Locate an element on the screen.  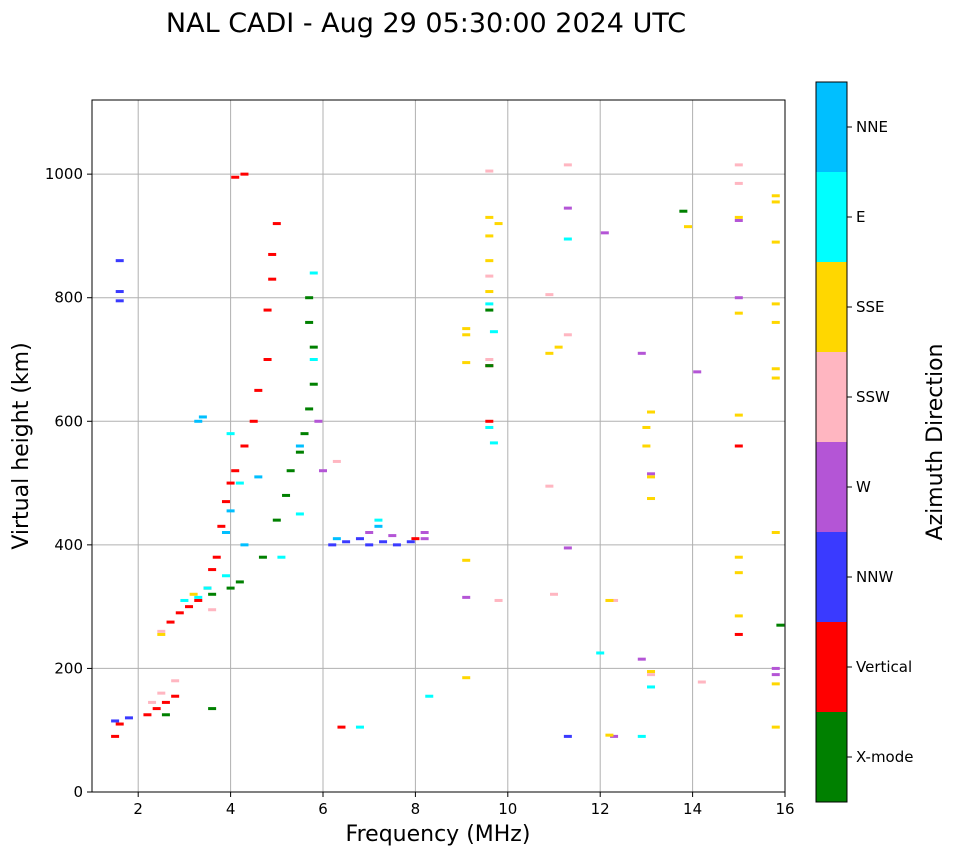
colorbar-frame is located at coordinates (831, 442).